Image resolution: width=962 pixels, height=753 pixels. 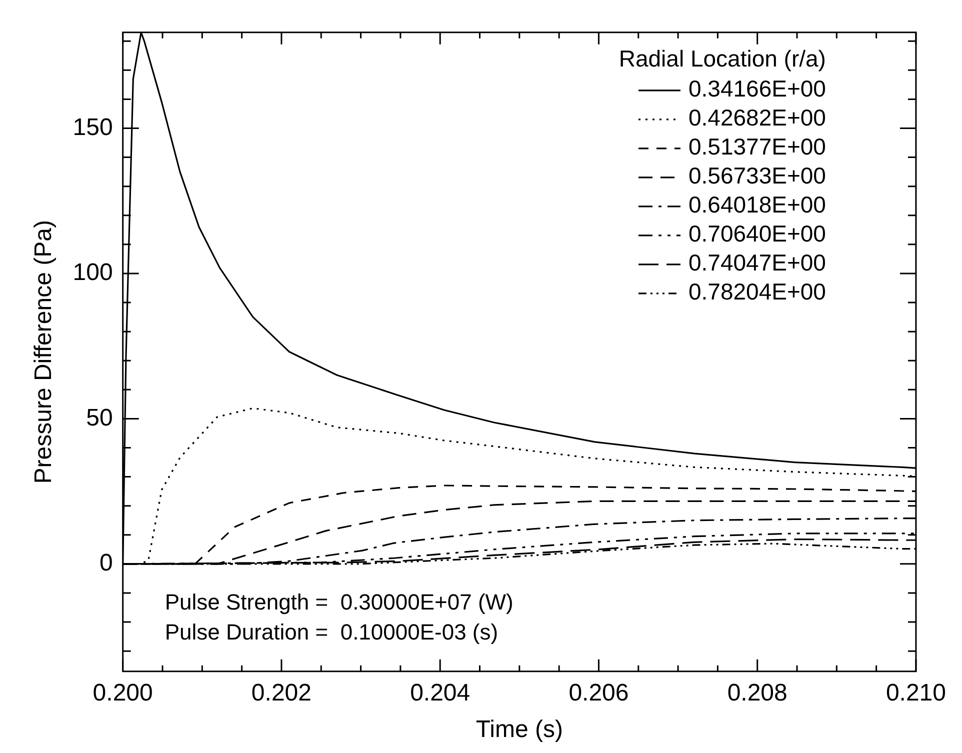 What do you see at coordinates (722, 59) in the screenshot?
I see `legend-title: Radial Location (r/a)` at bounding box center [722, 59].